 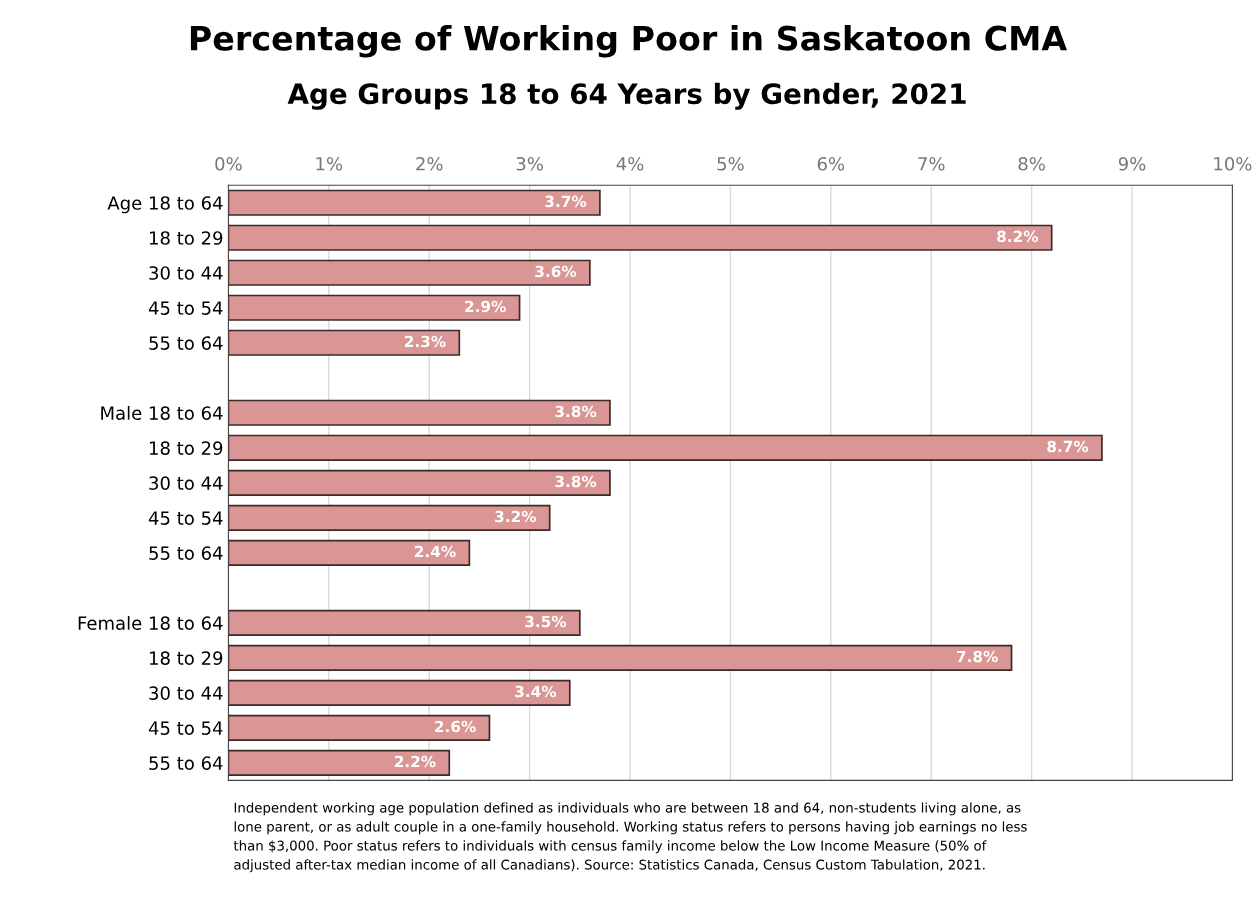 I want to click on text: Independent working age population defined as individuals who are between 18 and 64, non-students living alone, as lone parent, or as adult couple in a one-family household. Working status refers to persons having job earnings no less than $3,000. Poor status refers to individuals with census family income below the Low Income Measure (50% of adjusted after-tax median income of all Canadians). Source: Statistics Canada, Census Custom Tabulation, 2021., so click(x=630, y=837).